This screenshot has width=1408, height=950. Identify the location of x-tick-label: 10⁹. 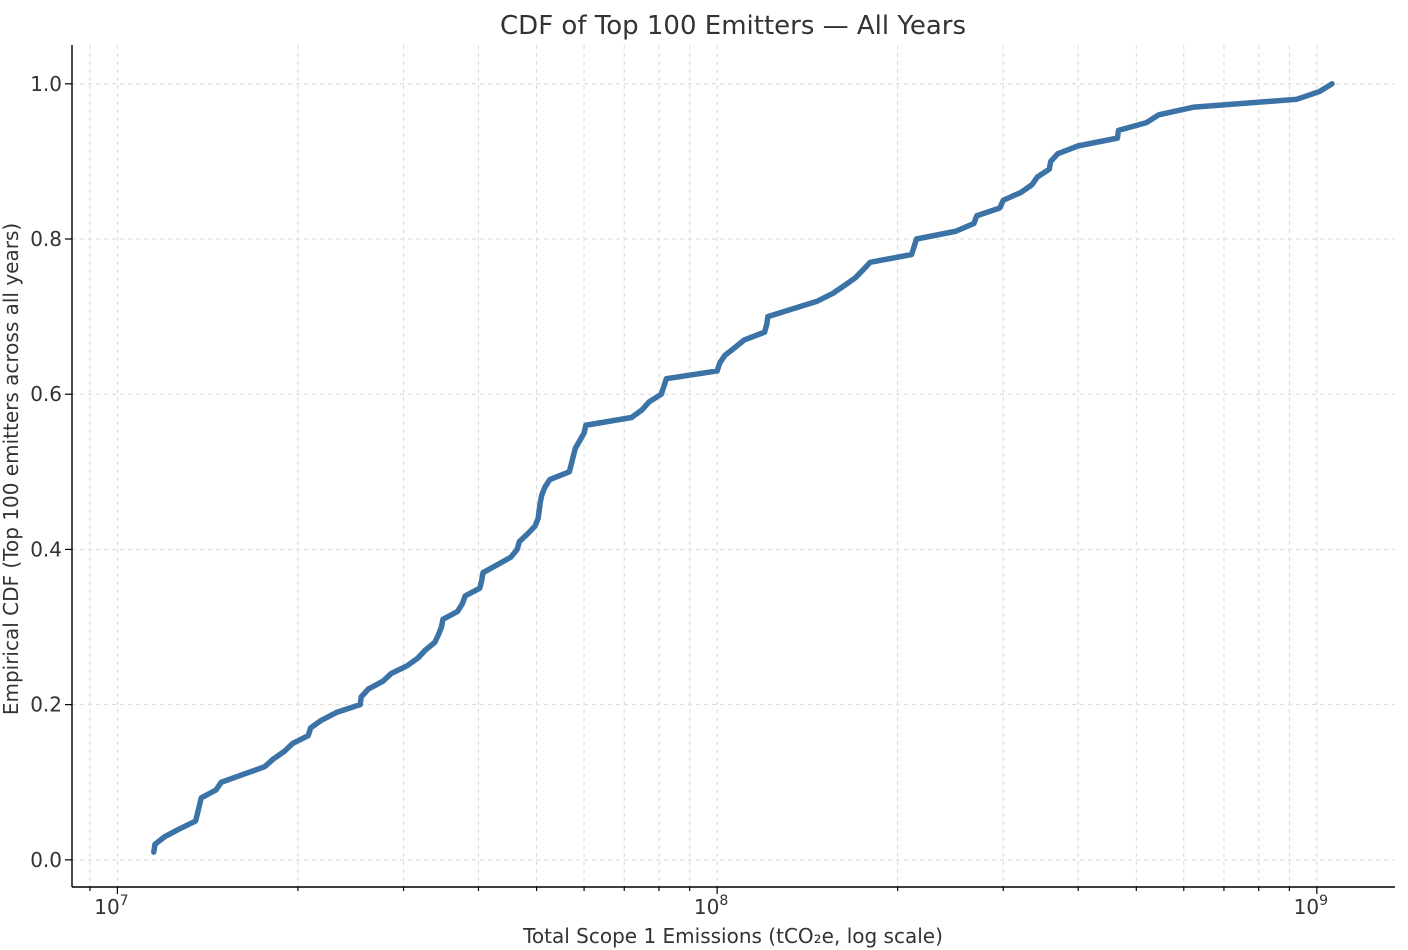
(1311, 906).